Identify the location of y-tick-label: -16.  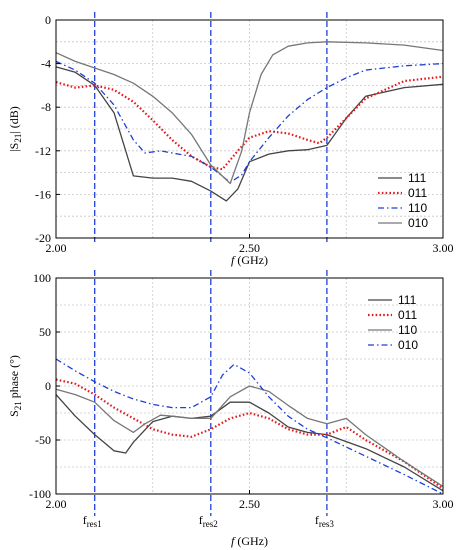
(43, 194).